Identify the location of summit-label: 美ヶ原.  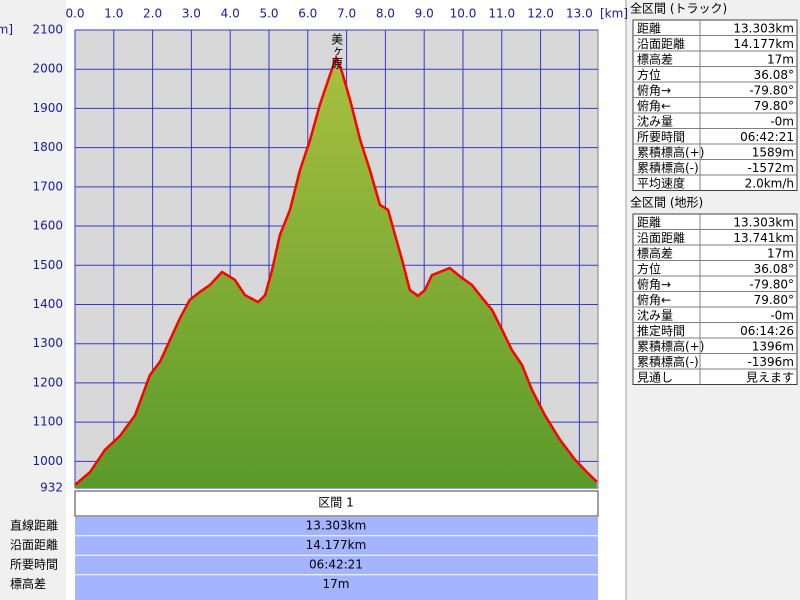
(337, 51).